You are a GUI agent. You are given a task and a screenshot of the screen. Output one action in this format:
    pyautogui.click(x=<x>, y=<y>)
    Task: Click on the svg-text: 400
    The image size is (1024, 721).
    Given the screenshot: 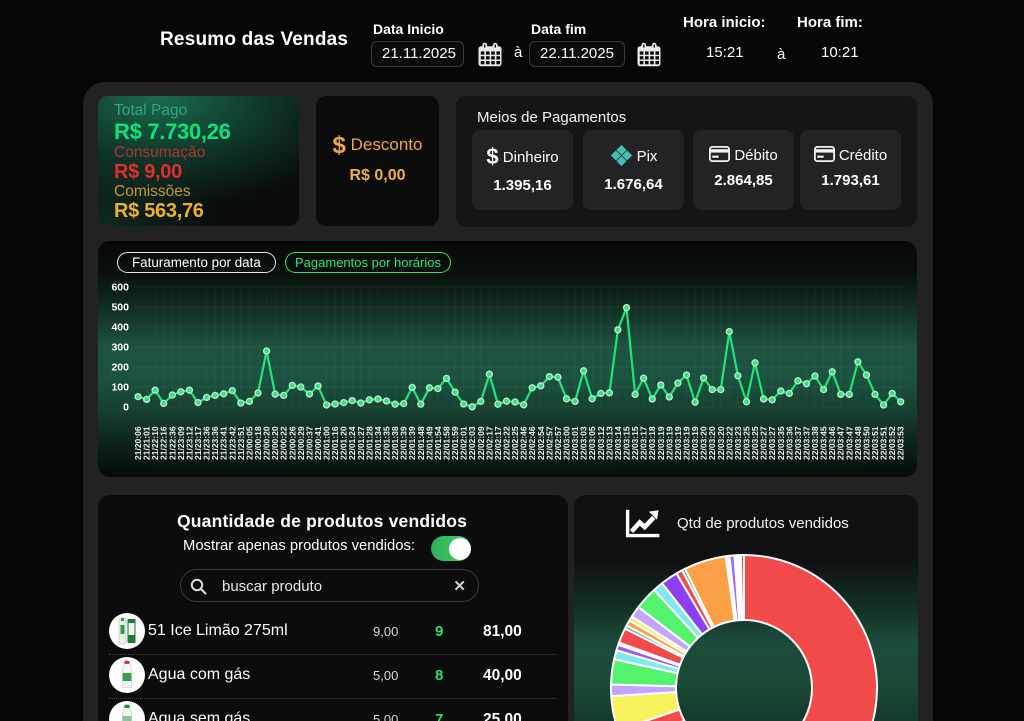 What is the action you would take?
    pyautogui.click(x=120, y=328)
    